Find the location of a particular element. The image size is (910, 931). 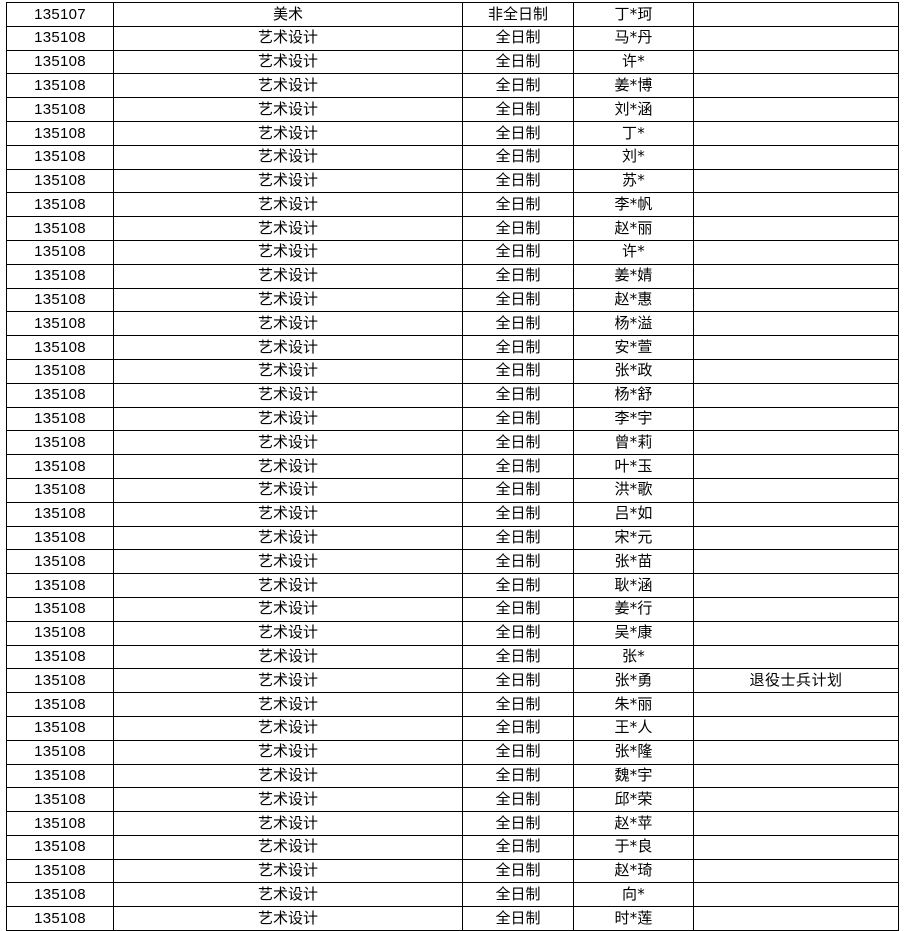

table-row: 135108 艺术设计 全日制 洪*歌 is located at coordinates (452, 490).